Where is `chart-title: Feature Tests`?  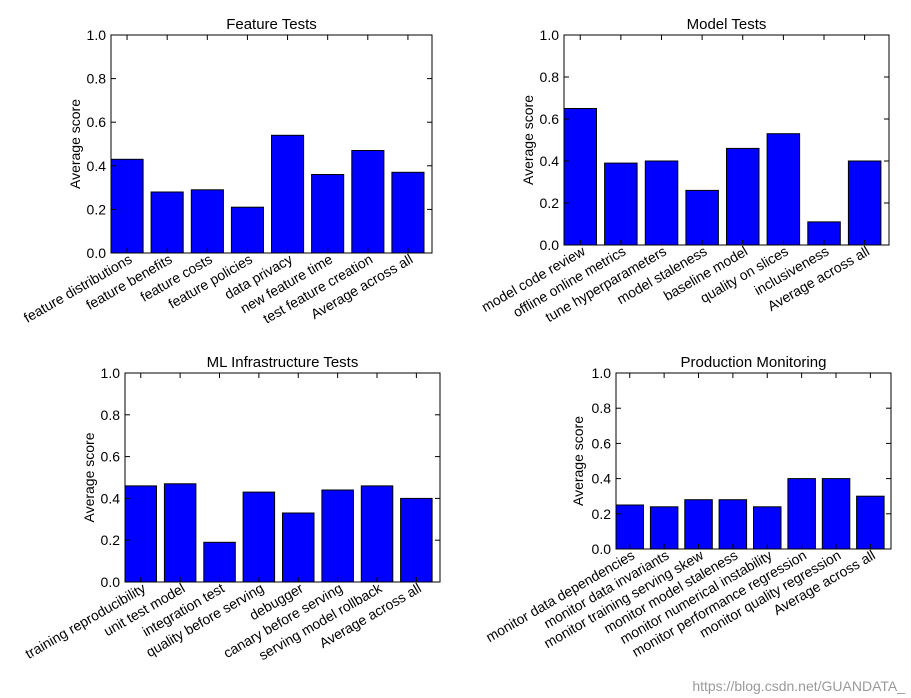 chart-title: Feature Tests is located at coordinates (271, 24).